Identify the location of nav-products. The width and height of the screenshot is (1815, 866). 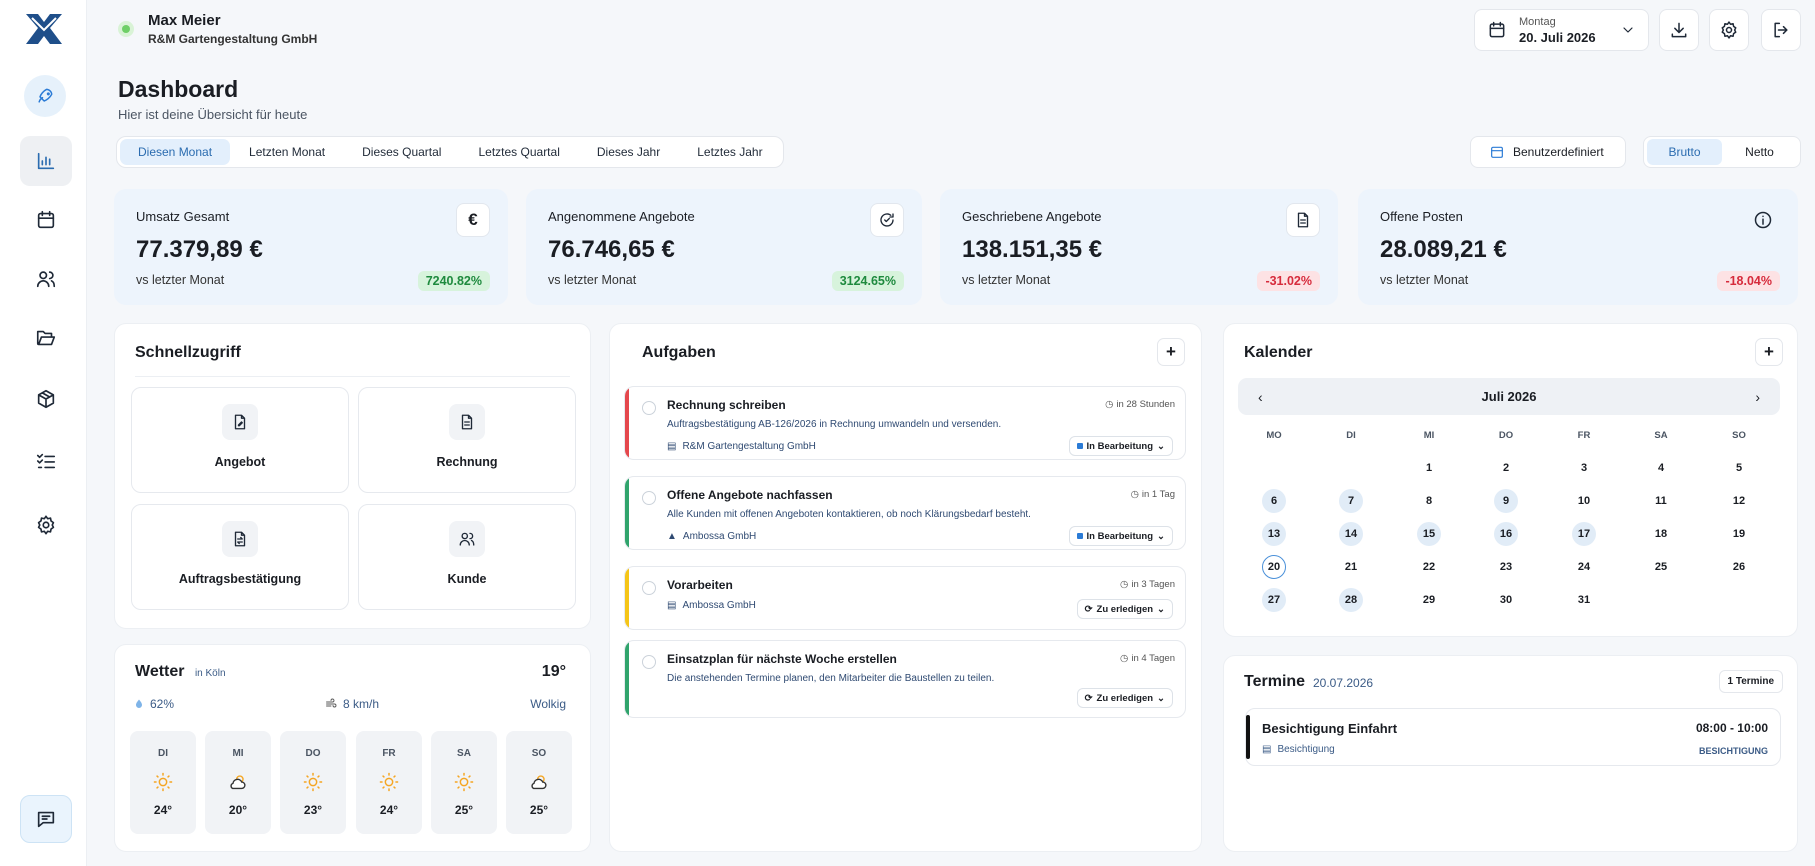
(46, 399).